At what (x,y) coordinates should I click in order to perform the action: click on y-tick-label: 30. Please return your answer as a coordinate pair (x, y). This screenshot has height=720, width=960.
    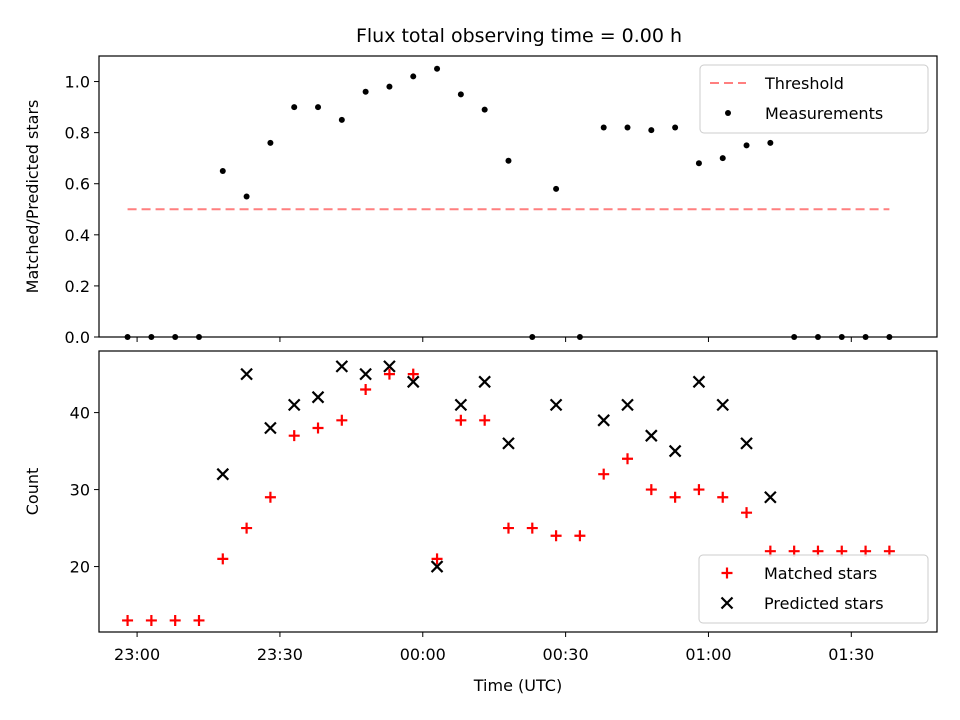
    Looking at the image, I should click on (80, 490).